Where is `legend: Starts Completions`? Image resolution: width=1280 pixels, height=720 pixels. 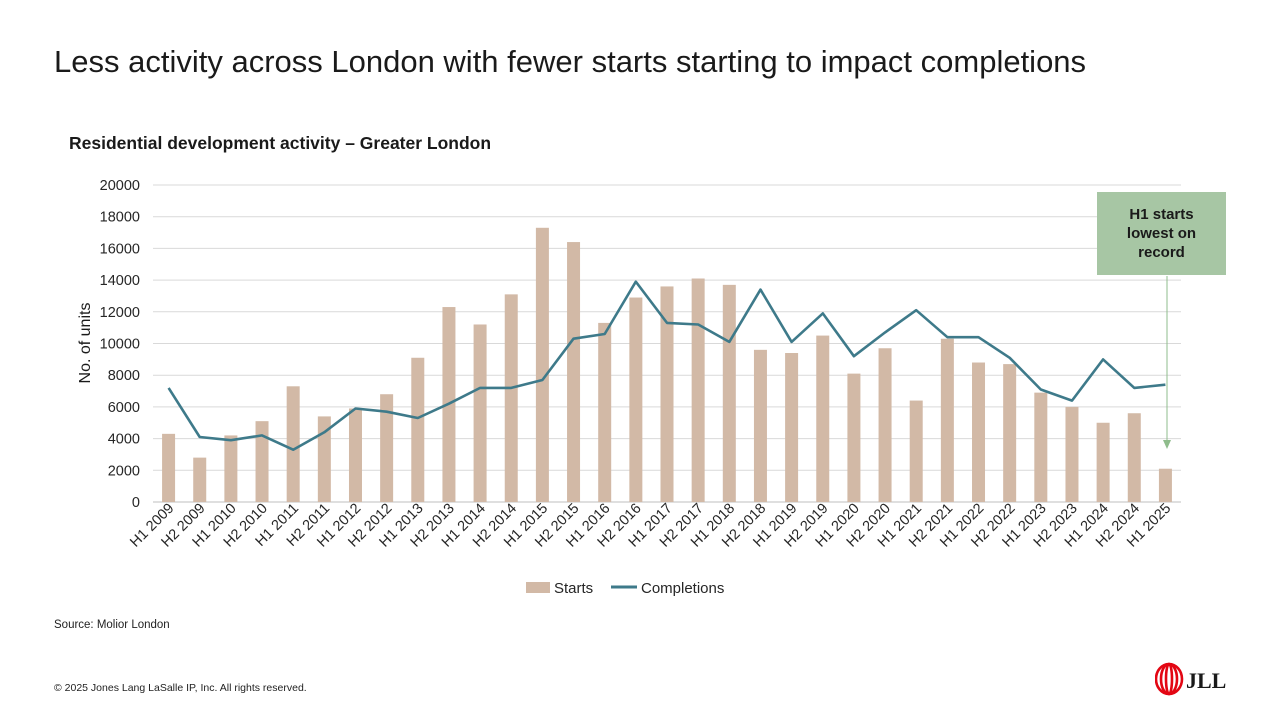
legend: Starts Completions is located at coordinates (625, 588).